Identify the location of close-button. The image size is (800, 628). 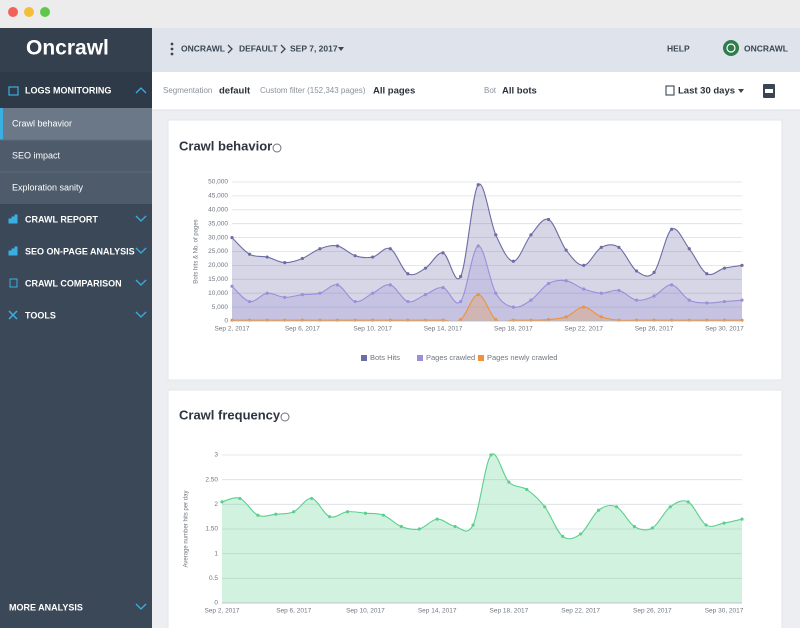
(13, 12).